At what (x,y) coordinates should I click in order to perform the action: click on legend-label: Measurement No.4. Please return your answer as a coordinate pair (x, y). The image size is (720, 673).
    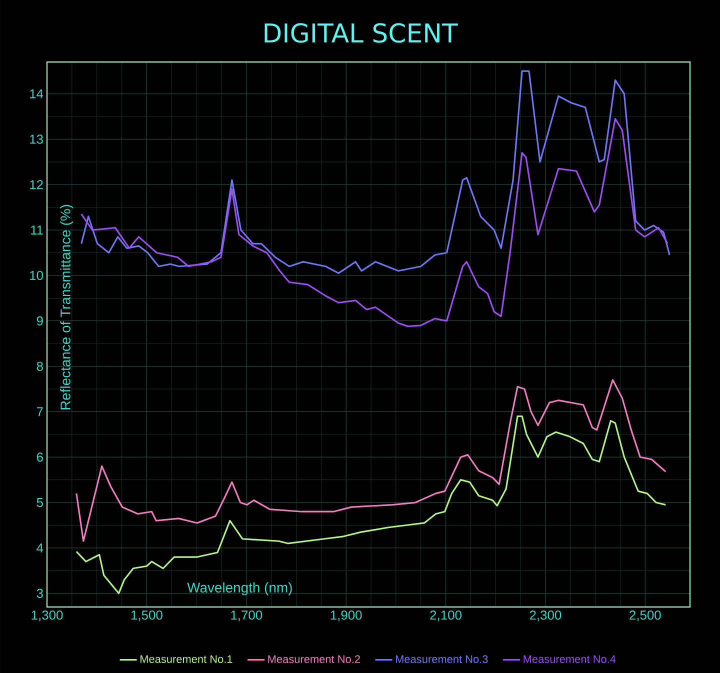
    Looking at the image, I should click on (570, 659).